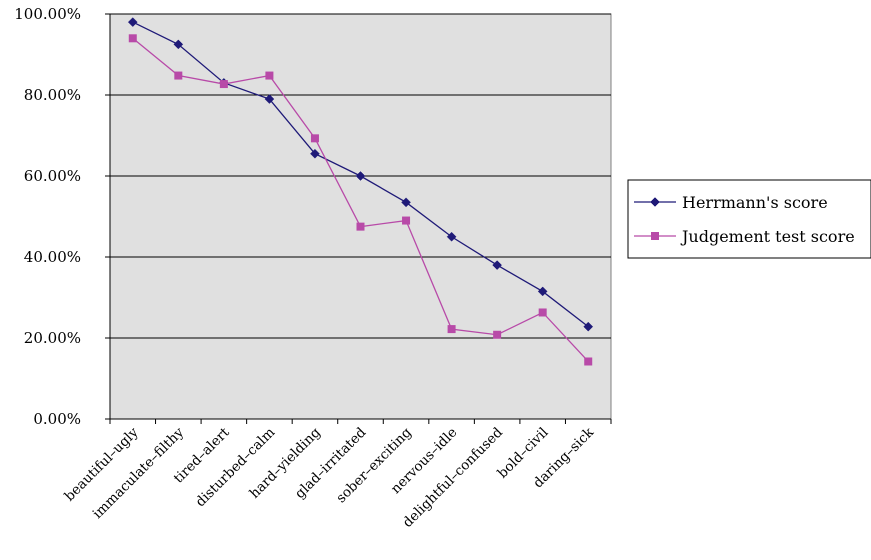  Describe the element at coordinates (755, 202) in the screenshot. I see `legend-label: Herrmann's score` at that location.